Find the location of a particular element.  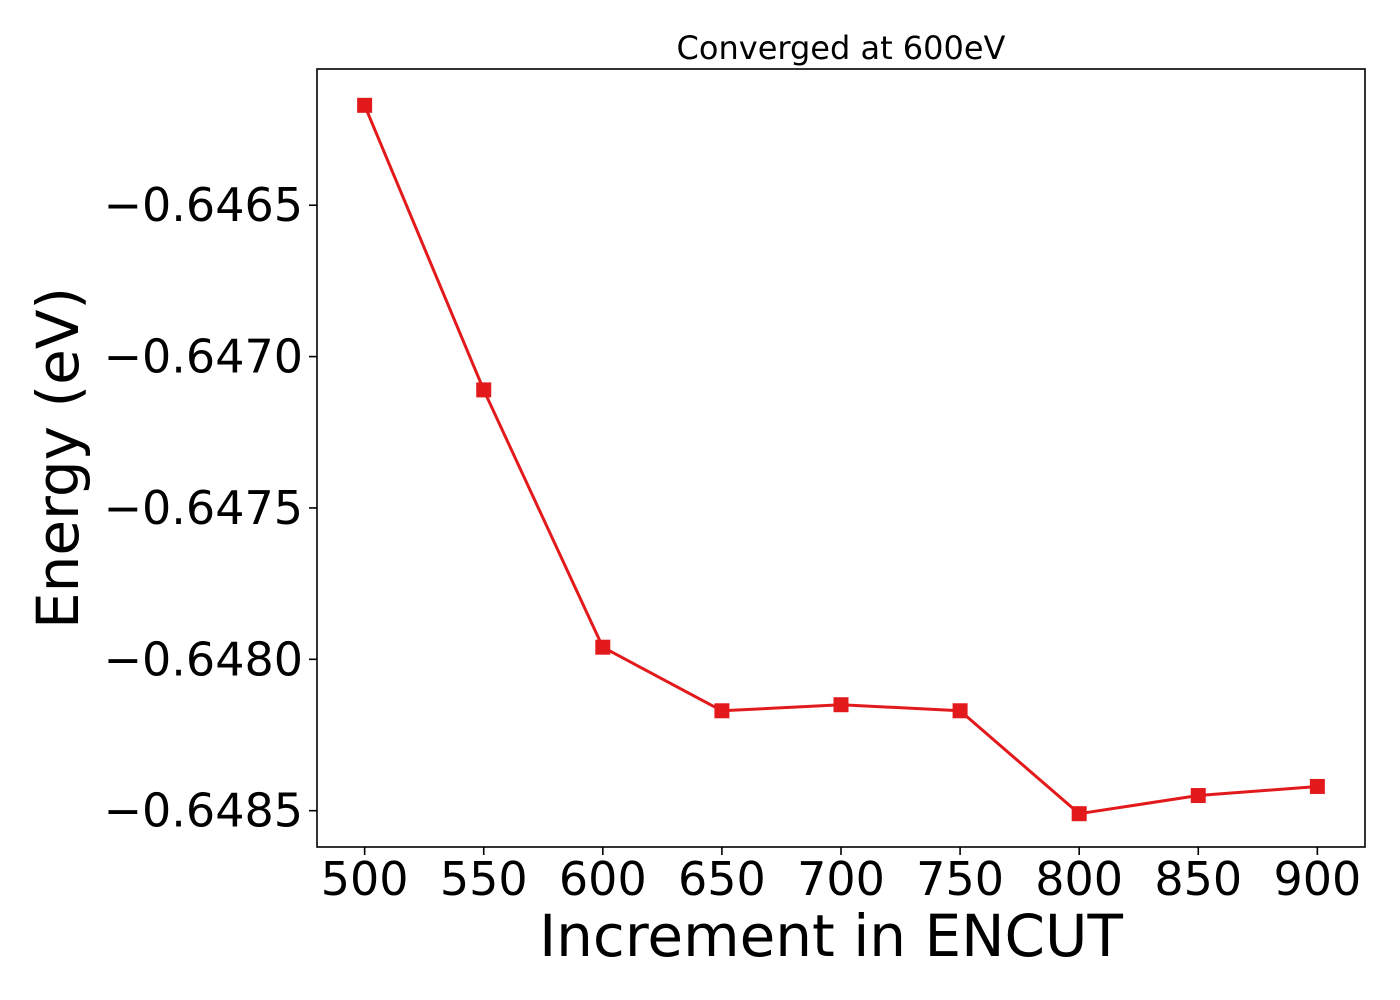

x-axis-label: Increment in ENCUT is located at coordinates (831, 936).